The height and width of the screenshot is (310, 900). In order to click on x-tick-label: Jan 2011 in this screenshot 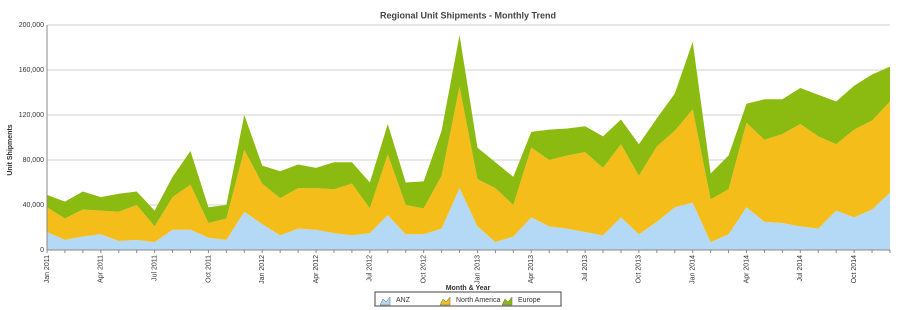, I will do `click(47, 269)`.